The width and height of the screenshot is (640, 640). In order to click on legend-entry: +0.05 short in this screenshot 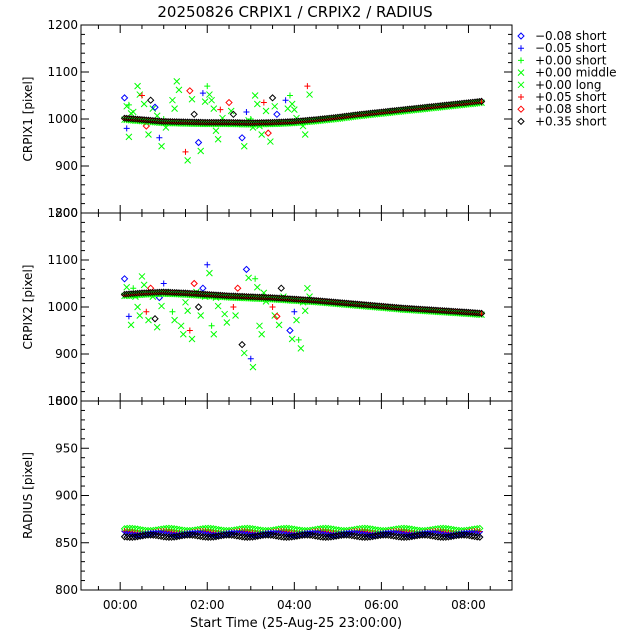, I will do `click(562, 97)`.